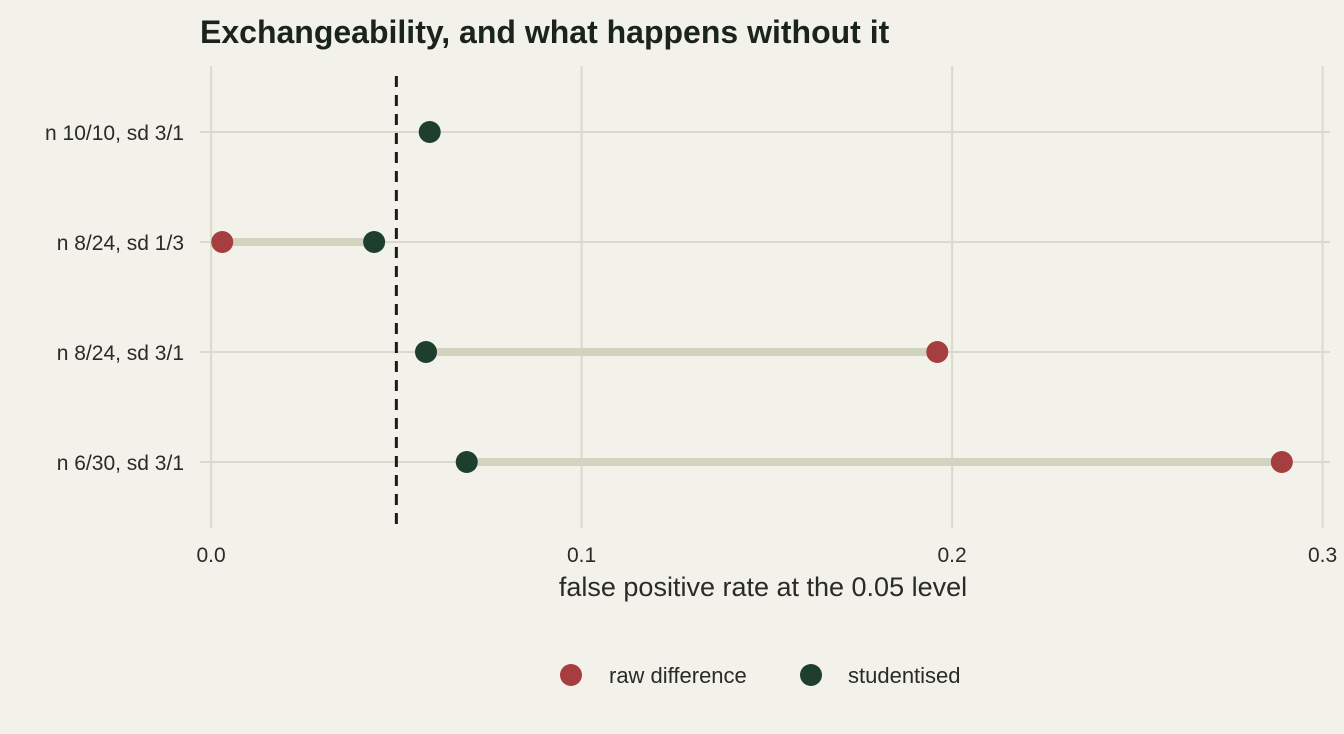 This screenshot has height=734, width=1344. Describe the element at coordinates (1322, 555) in the screenshot. I see `x-tick-label: 0.3` at that location.